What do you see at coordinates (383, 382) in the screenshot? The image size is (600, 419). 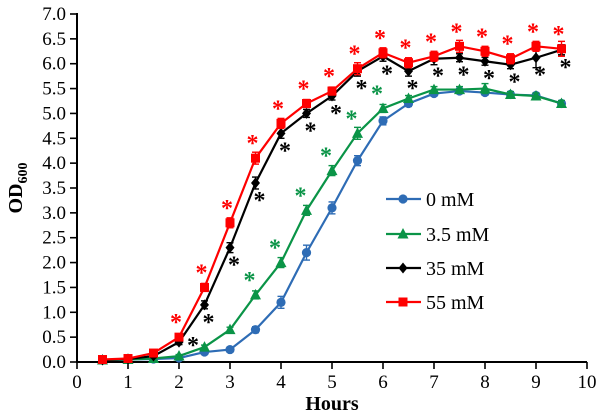 I see `x-tick-label: 6` at bounding box center [383, 382].